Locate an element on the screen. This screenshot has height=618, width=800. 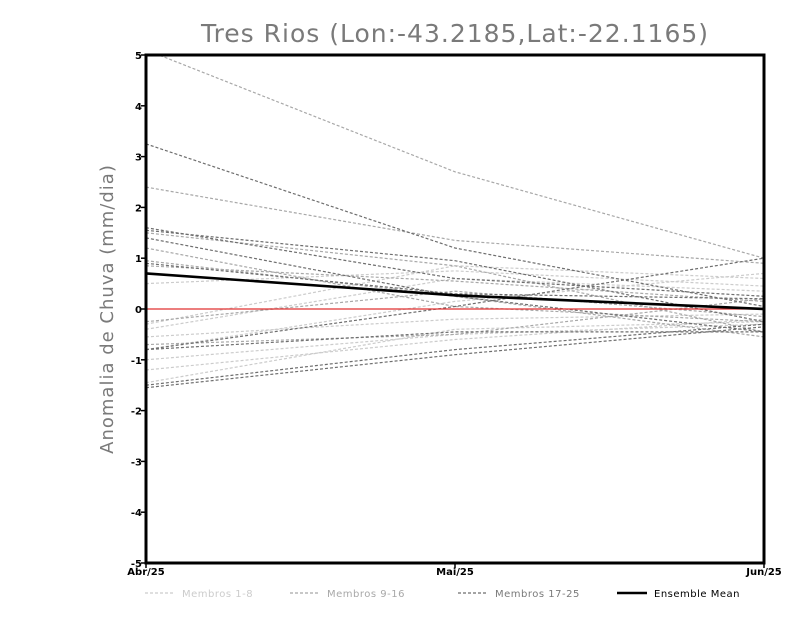
y-tick-label: -4 is located at coordinates (136, 513).